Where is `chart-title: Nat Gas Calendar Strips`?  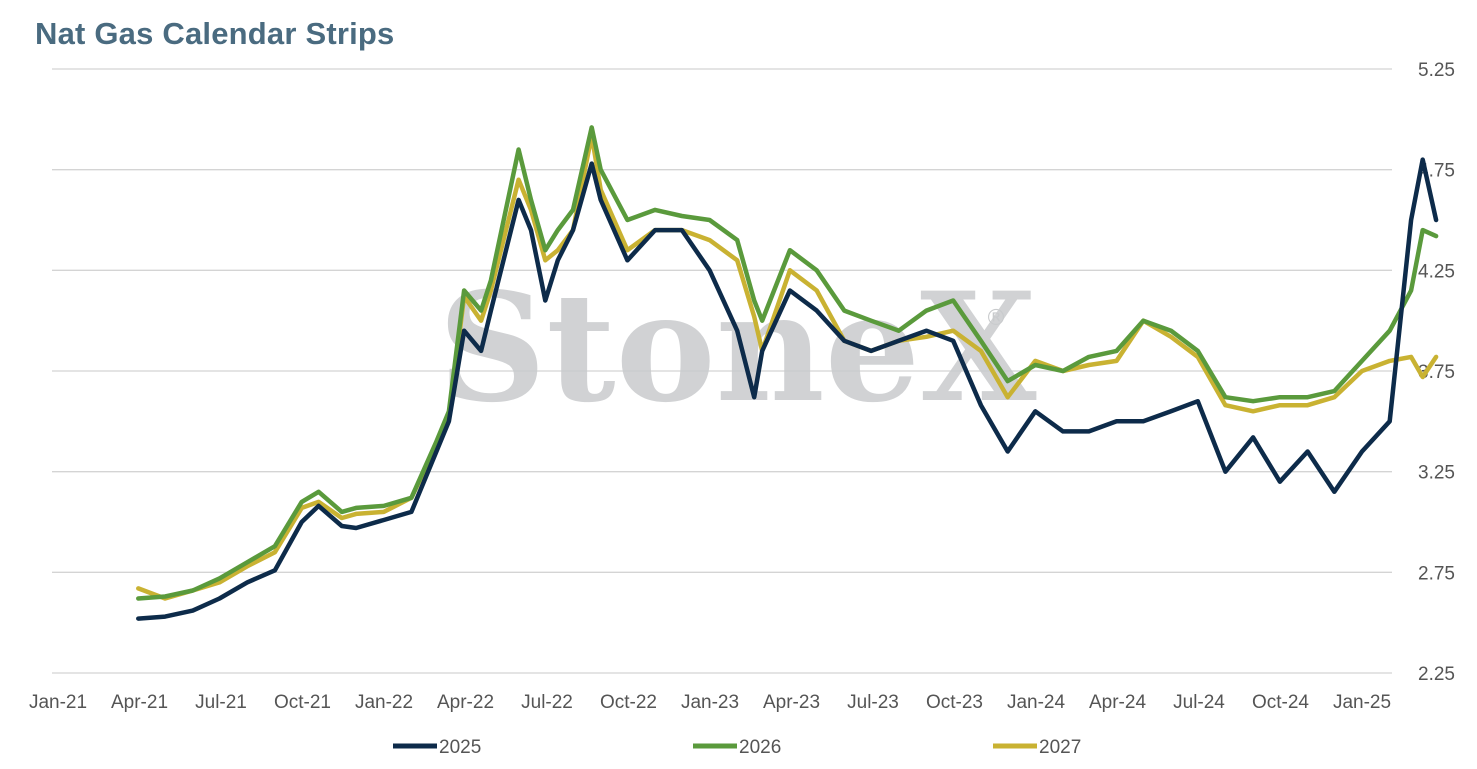
chart-title: Nat Gas Calendar Strips is located at coordinates (215, 33).